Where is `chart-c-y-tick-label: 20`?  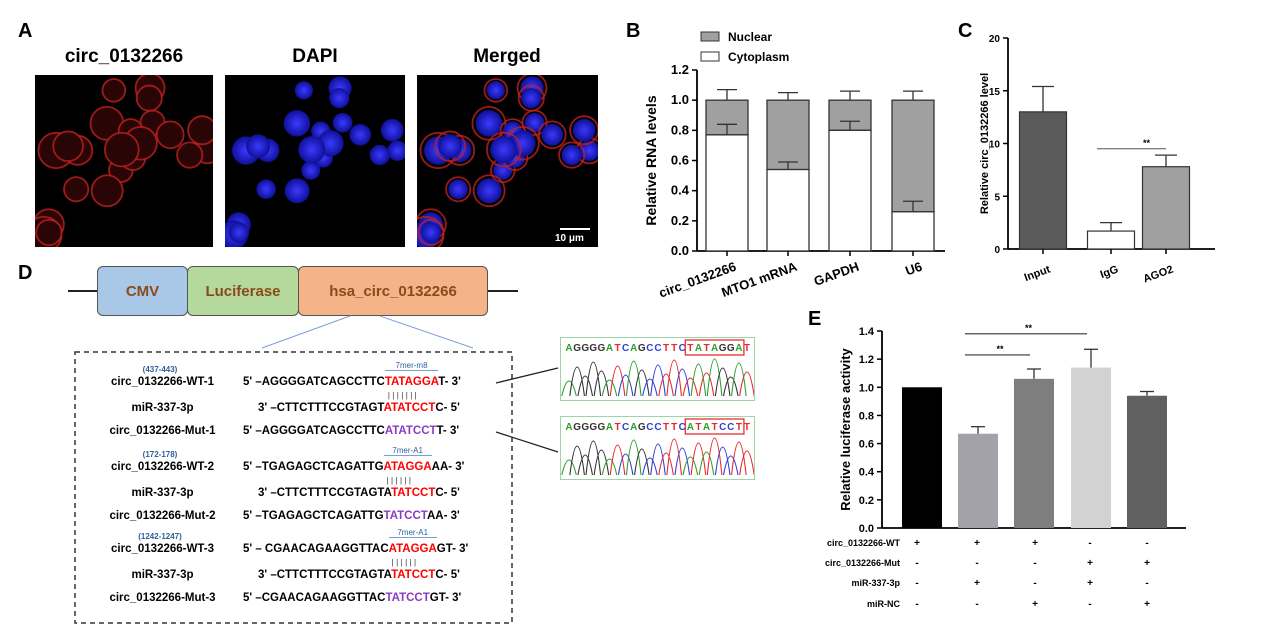 chart-c-y-tick-label: 20 is located at coordinates (995, 39).